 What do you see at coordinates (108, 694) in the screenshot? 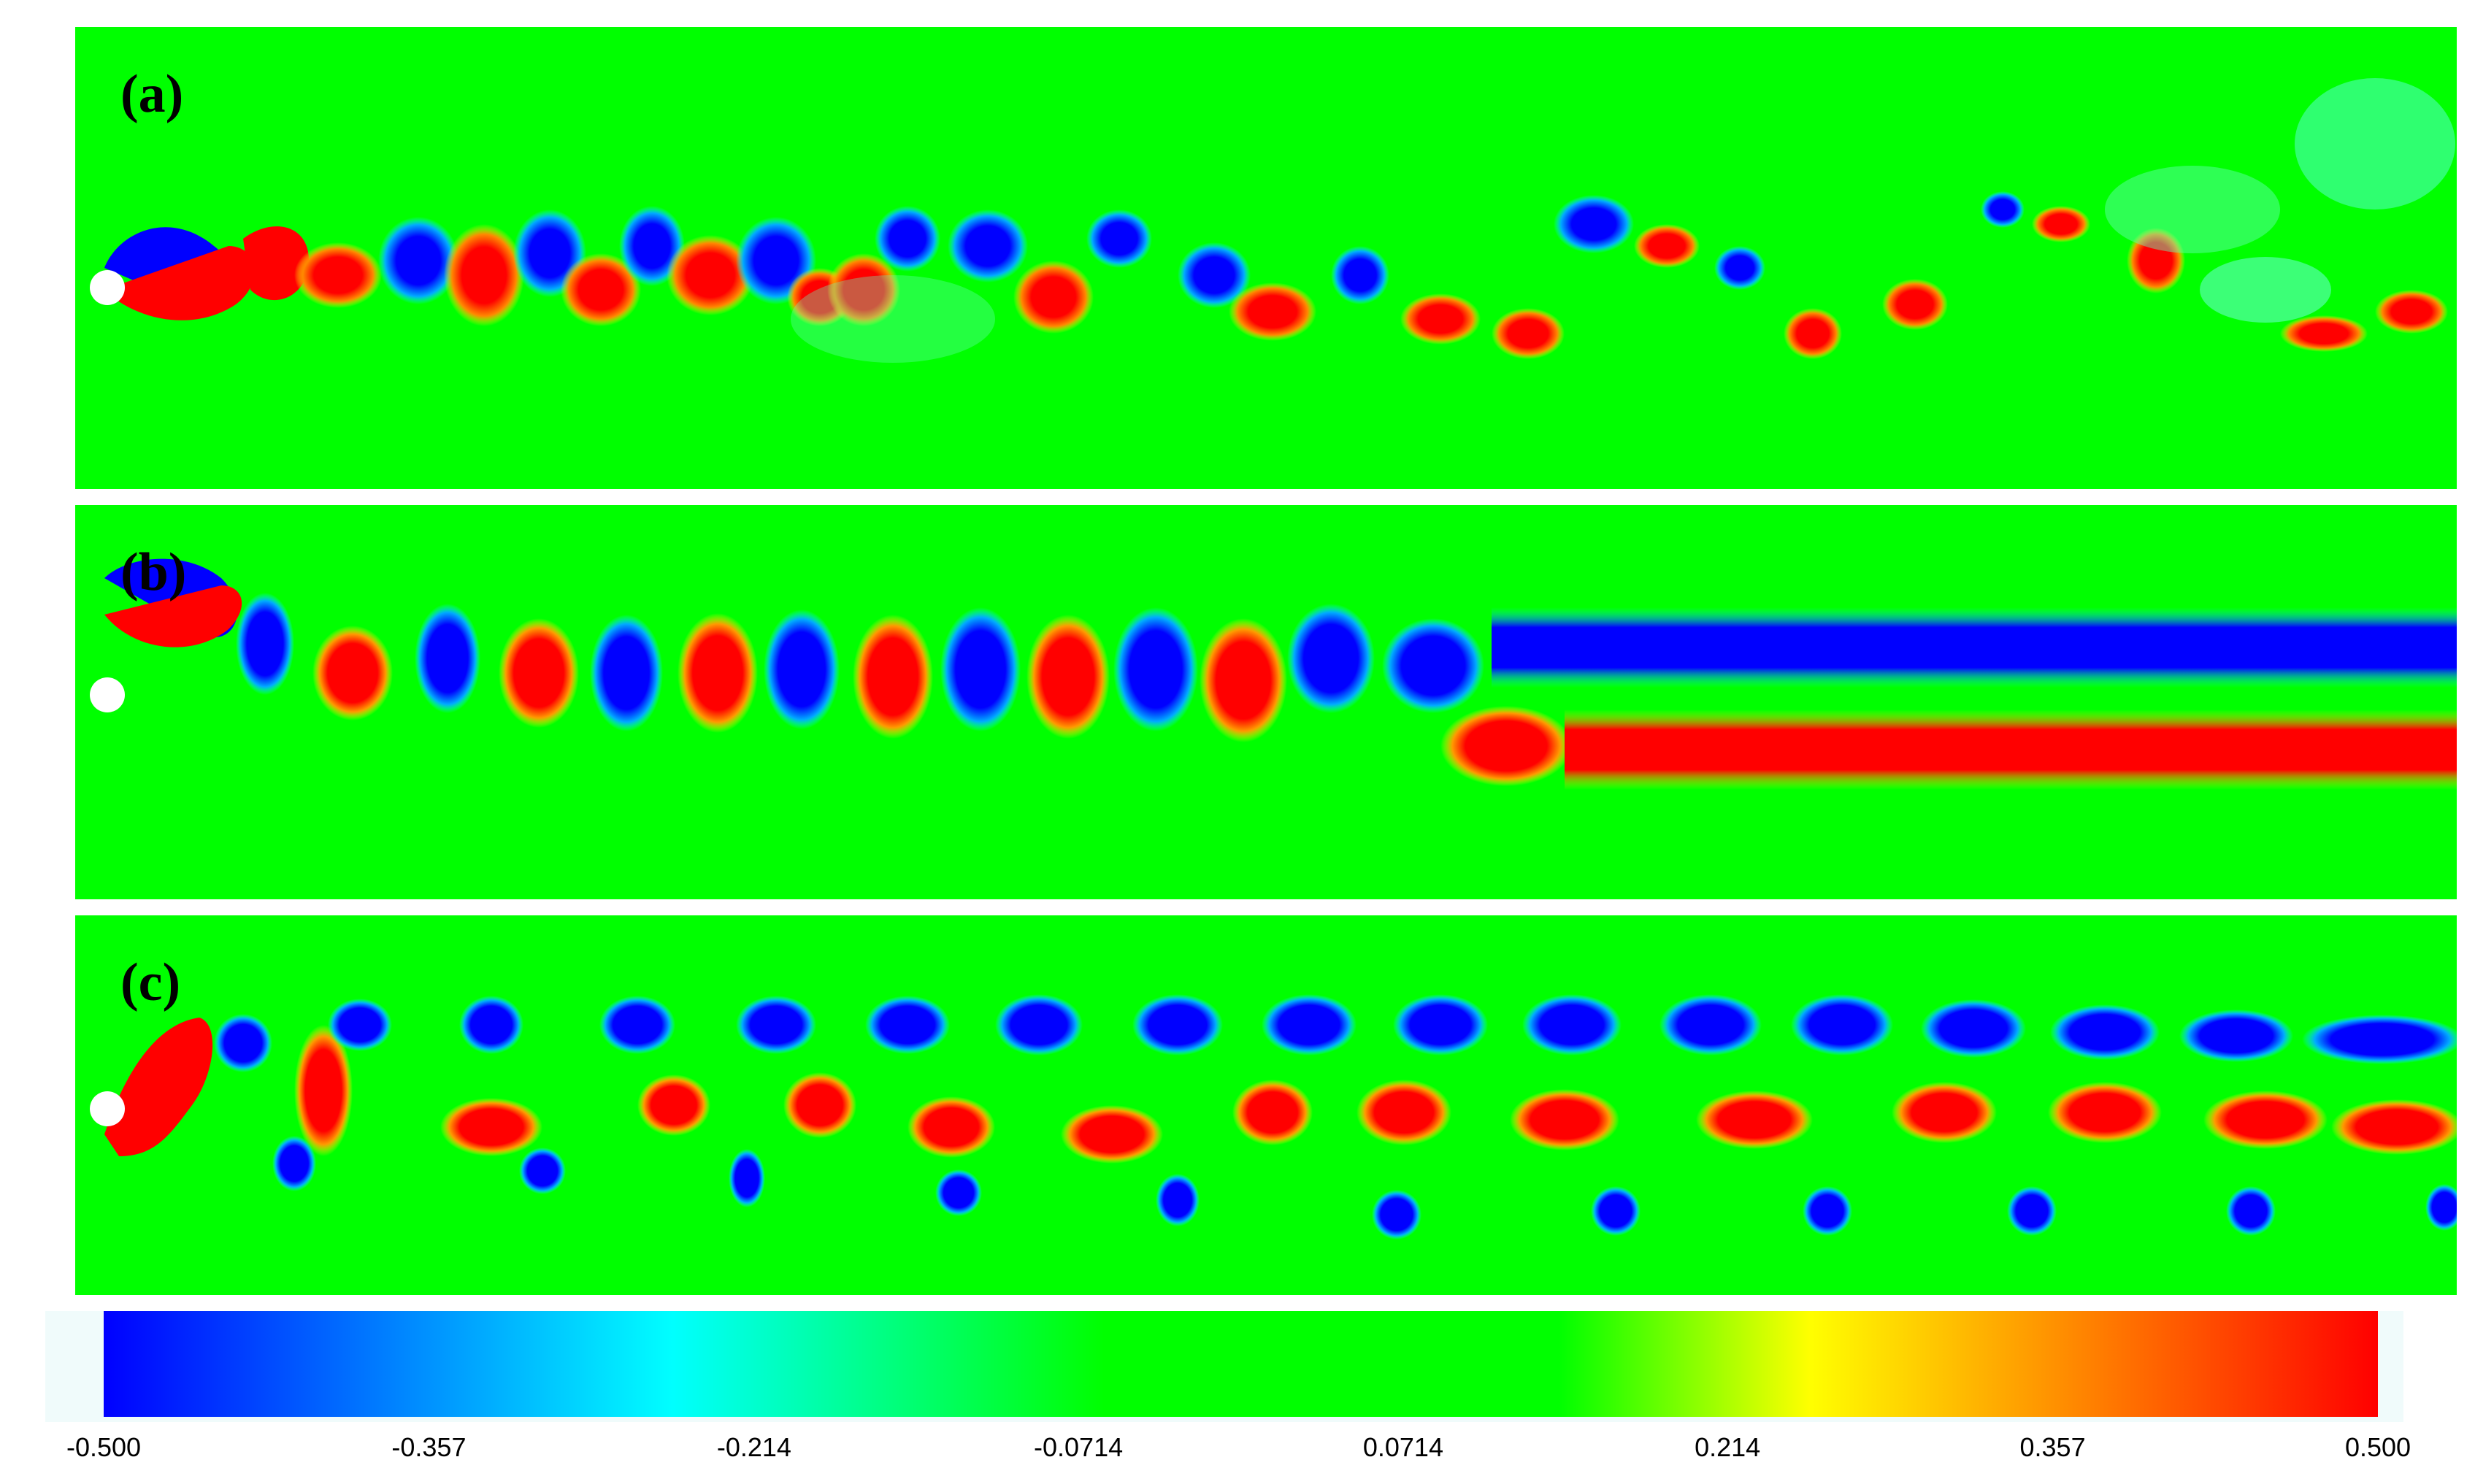
I see `cylinder-b` at bounding box center [108, 694].